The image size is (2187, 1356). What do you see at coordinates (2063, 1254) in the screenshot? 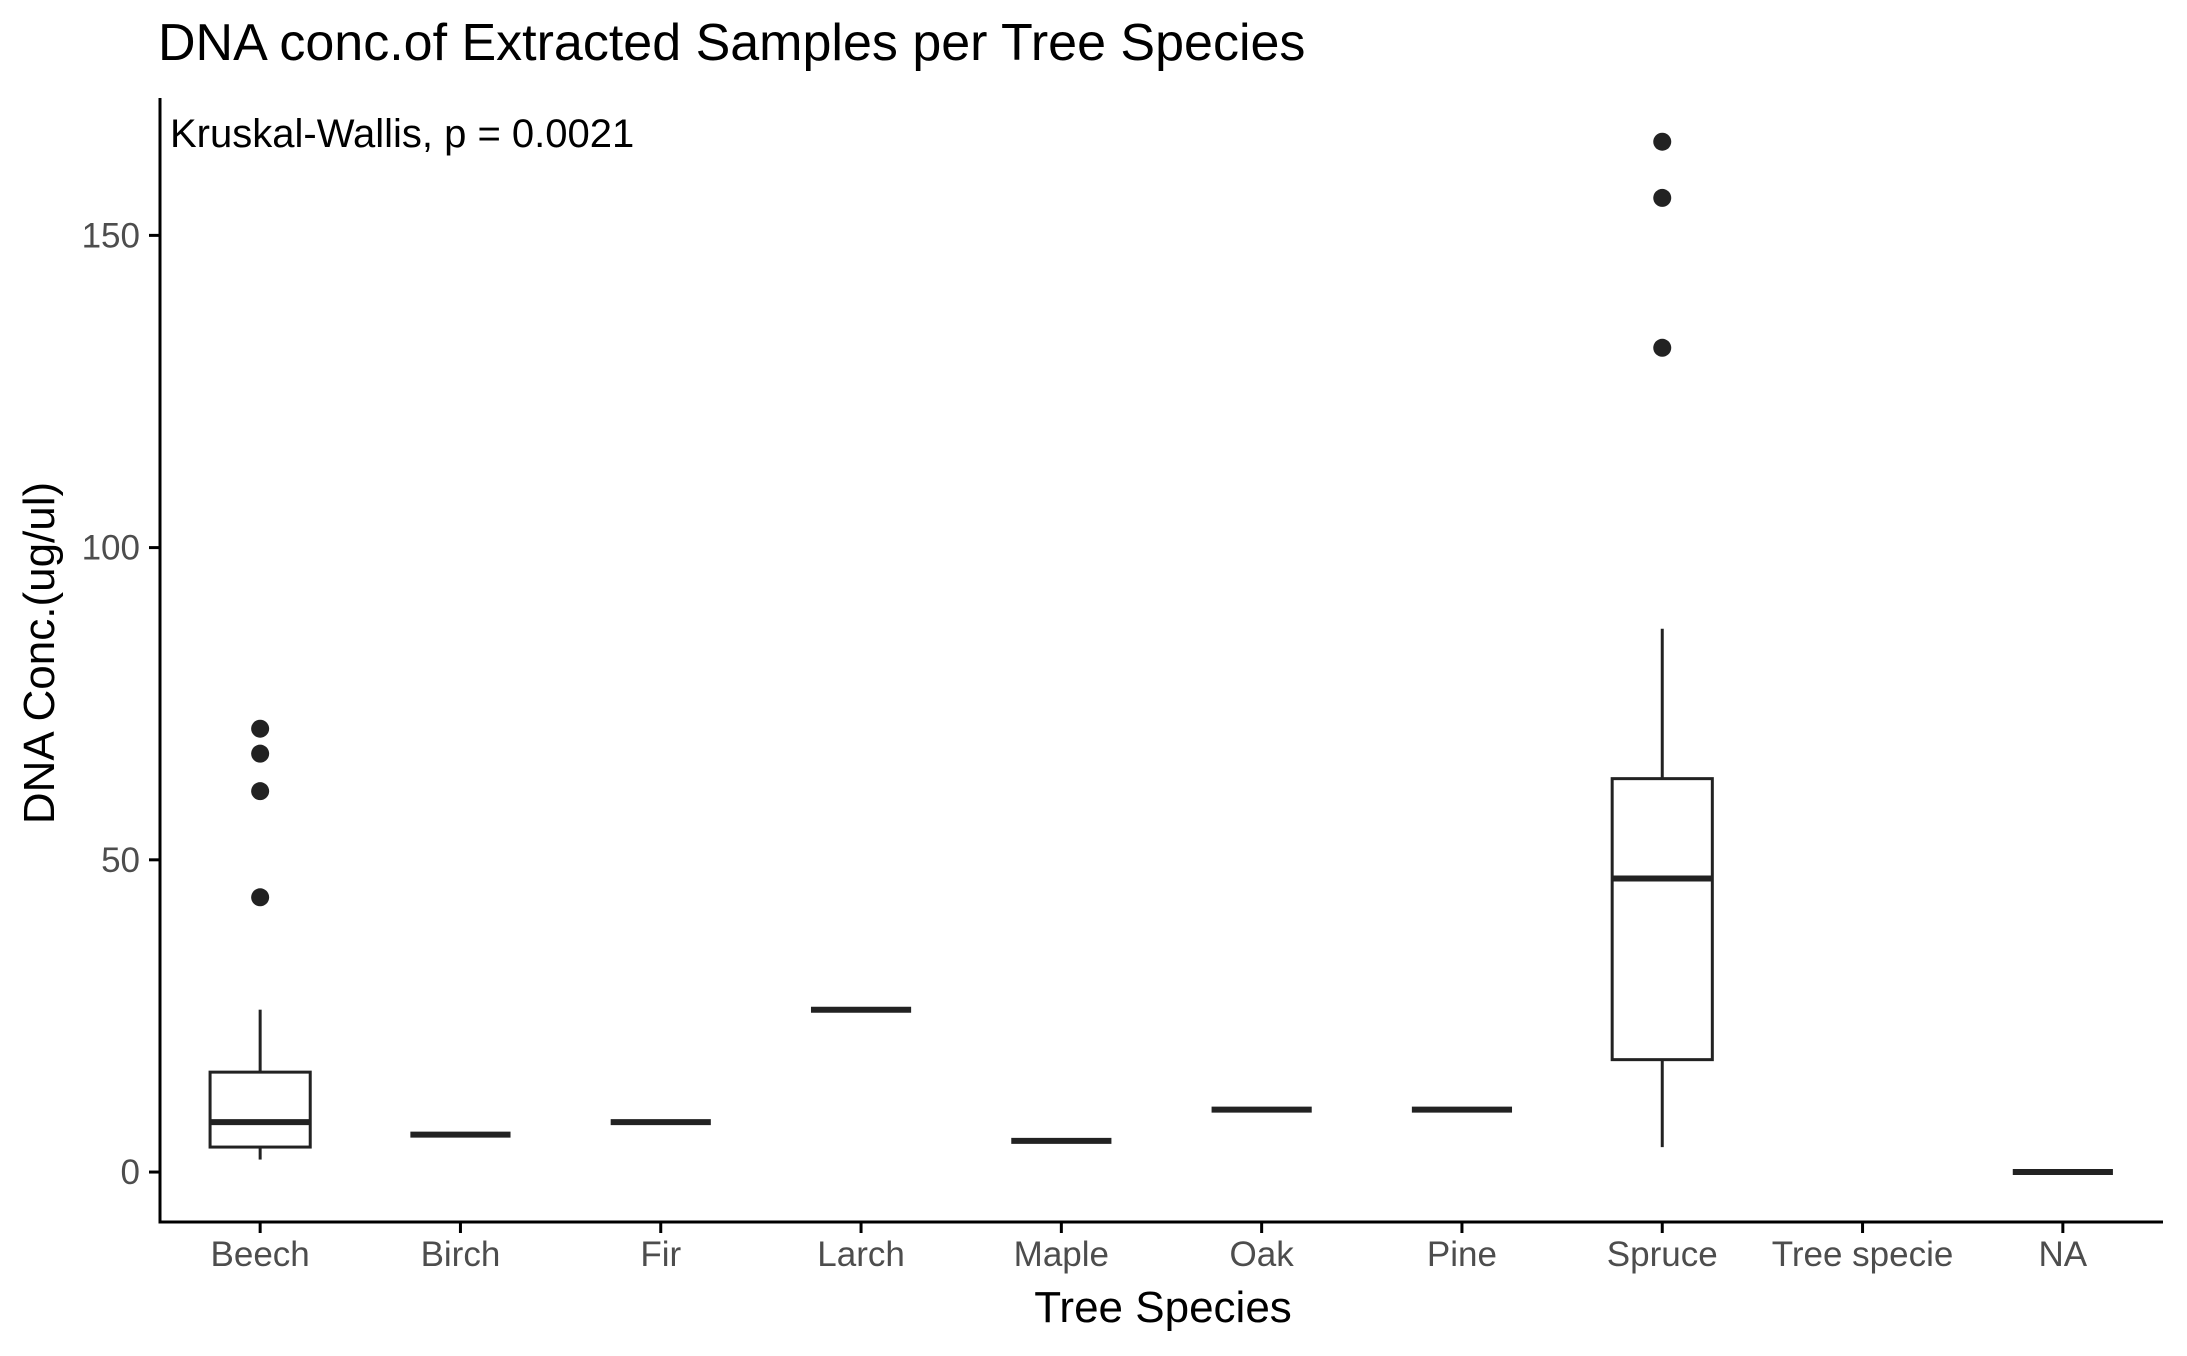
I see `x-tick-label: NA` at bounding box center [2063, 1254].